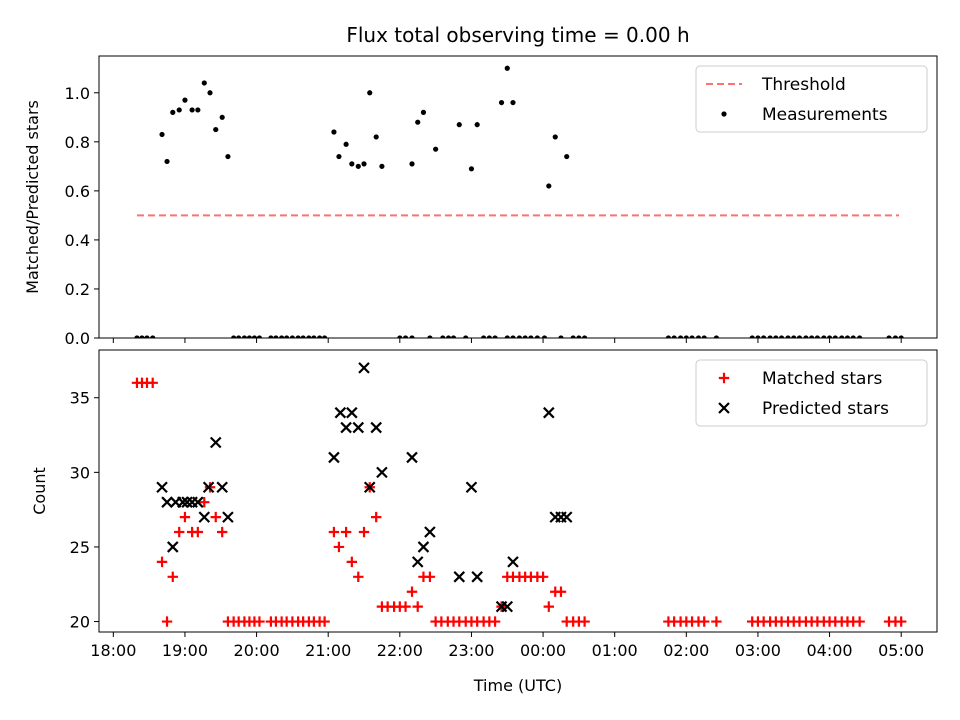  What do you see at coordinates (39, 491) in the screenshot?
I see `y-axis-label: Count` at bounding box center [39, 491].